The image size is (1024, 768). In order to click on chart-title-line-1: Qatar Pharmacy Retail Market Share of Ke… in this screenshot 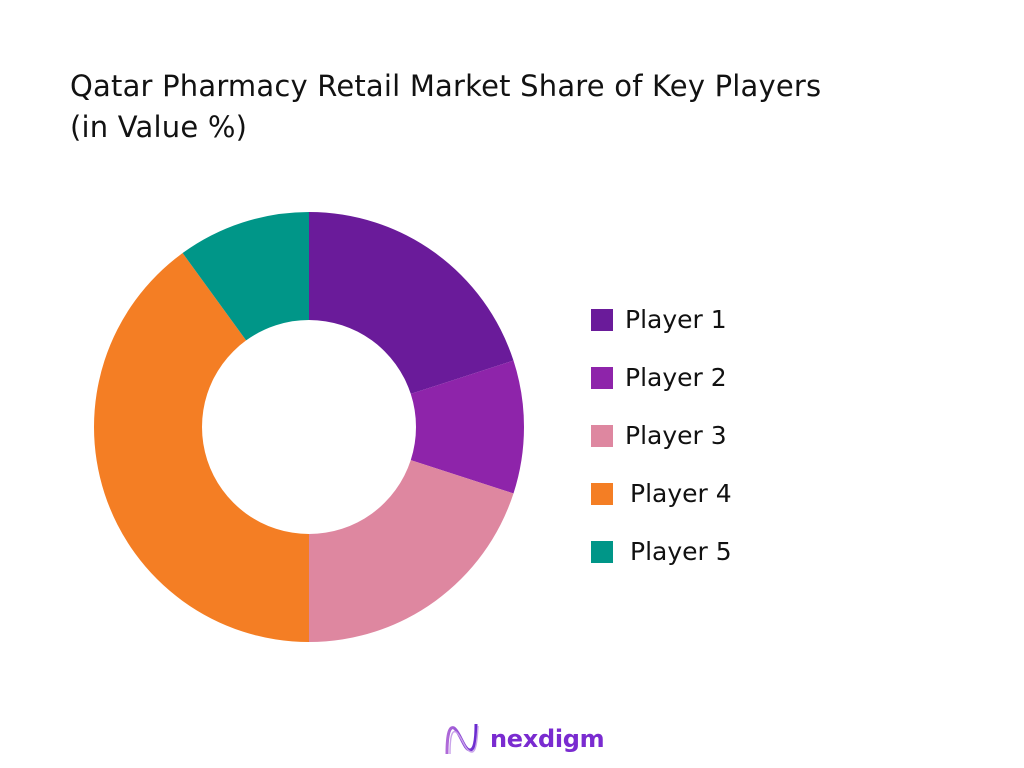, I will do `click(446, 86)`.